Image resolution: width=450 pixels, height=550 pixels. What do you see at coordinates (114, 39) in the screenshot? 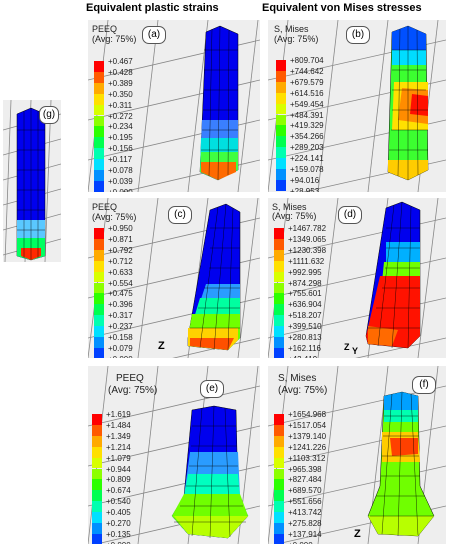
I see `panel-a-legend-subtitle: (Avg: 75%)` at bounding box center [114, 39].